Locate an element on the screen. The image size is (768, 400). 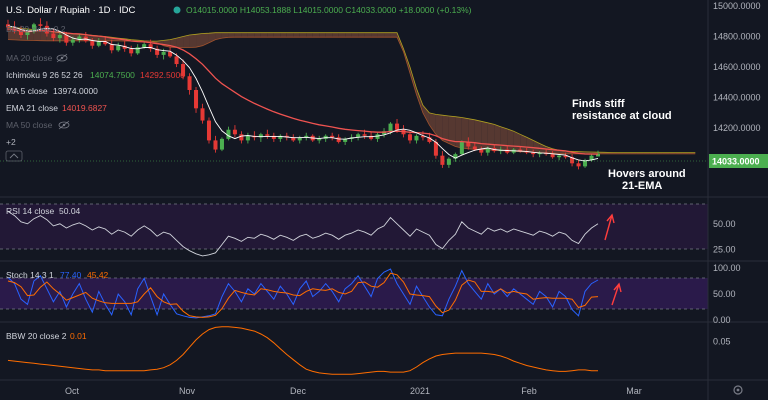
ma50-legend: MA 50 close is located at coordinates (29, 125).